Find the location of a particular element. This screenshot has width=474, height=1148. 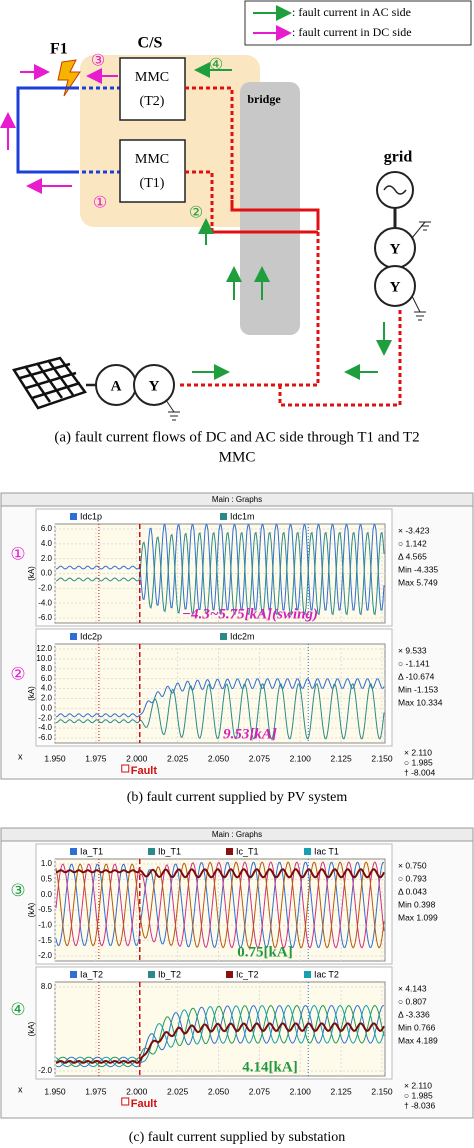

y-tick-label: 0.5 is located at coordinates (47, 878).